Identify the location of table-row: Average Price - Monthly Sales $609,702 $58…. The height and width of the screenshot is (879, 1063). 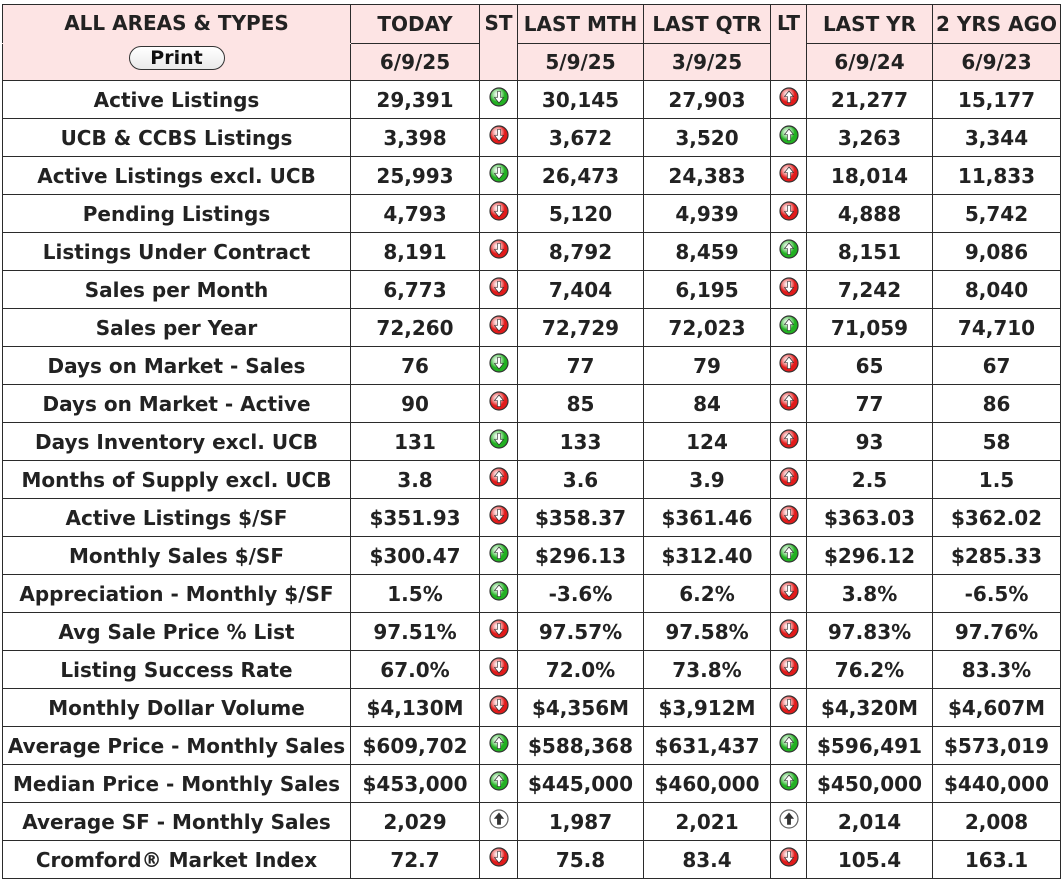
(531, 745).